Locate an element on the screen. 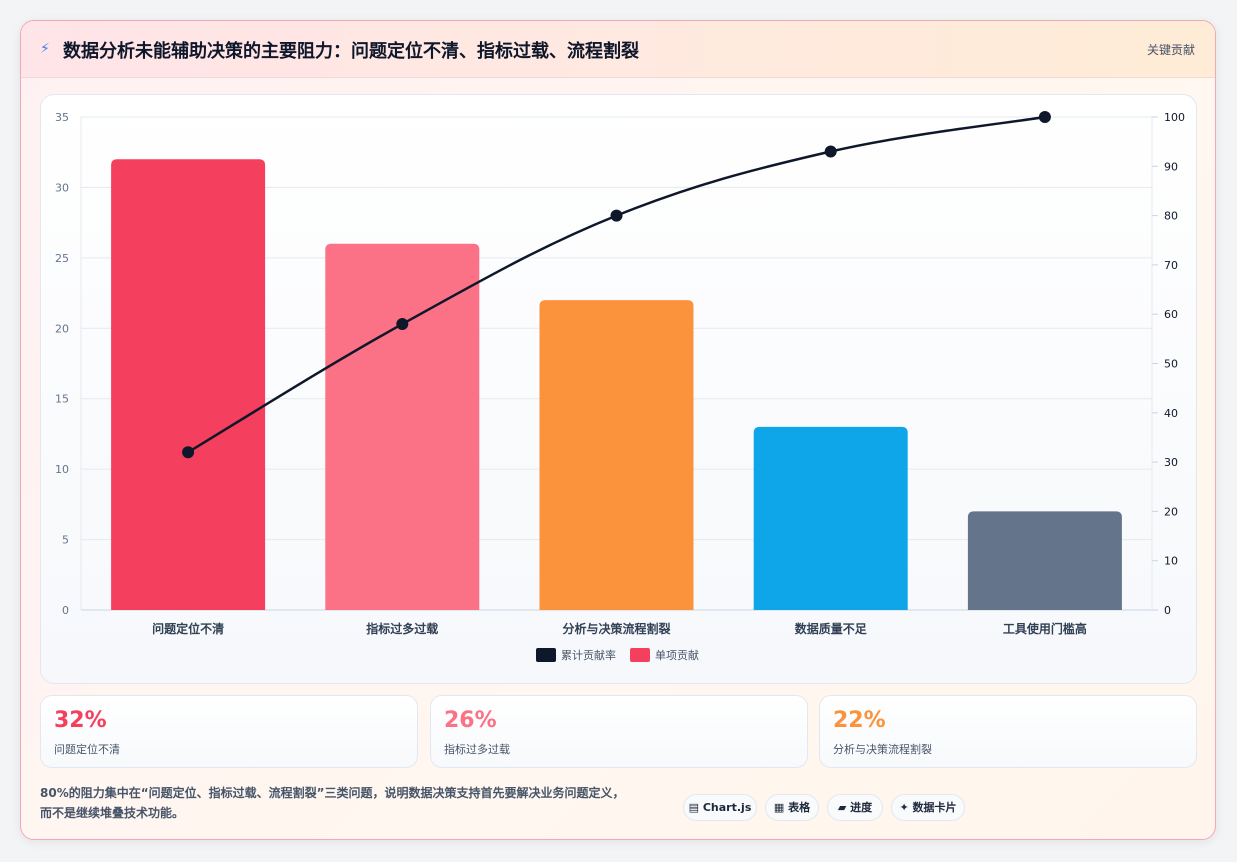 This screenshot has width=1237, height=862. chip-label: 进度 is located at coordinates (861, 807).